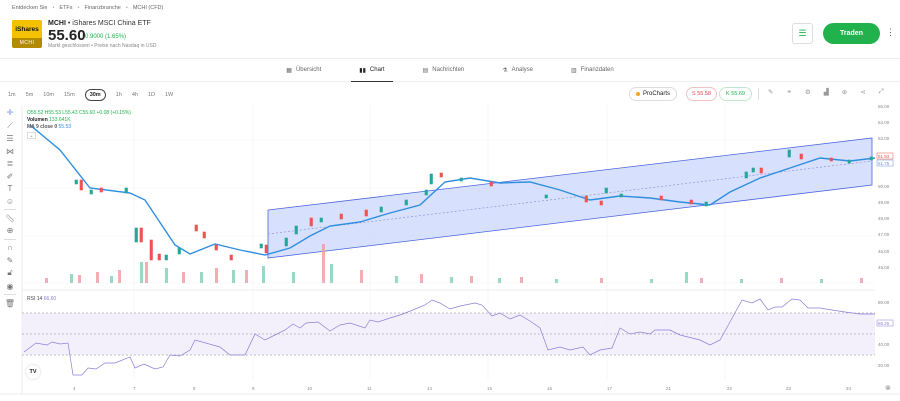 The width and height of the screenshot is (900, 401). Describe the element at coordinates (66, 8) in the screenshot. I see `breadcrumb-item: ETFs` at that location.